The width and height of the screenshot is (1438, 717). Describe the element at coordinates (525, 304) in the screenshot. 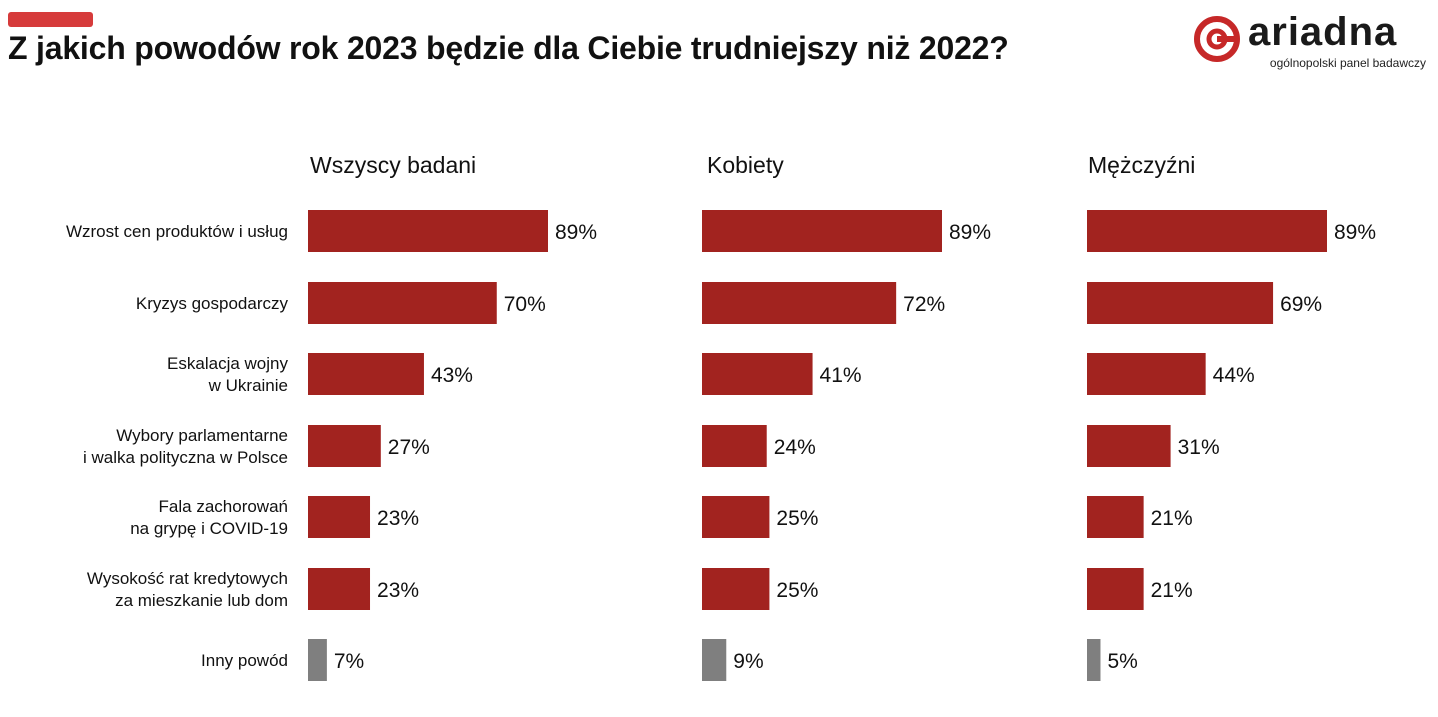

I see `data-label: 70%` at that location.